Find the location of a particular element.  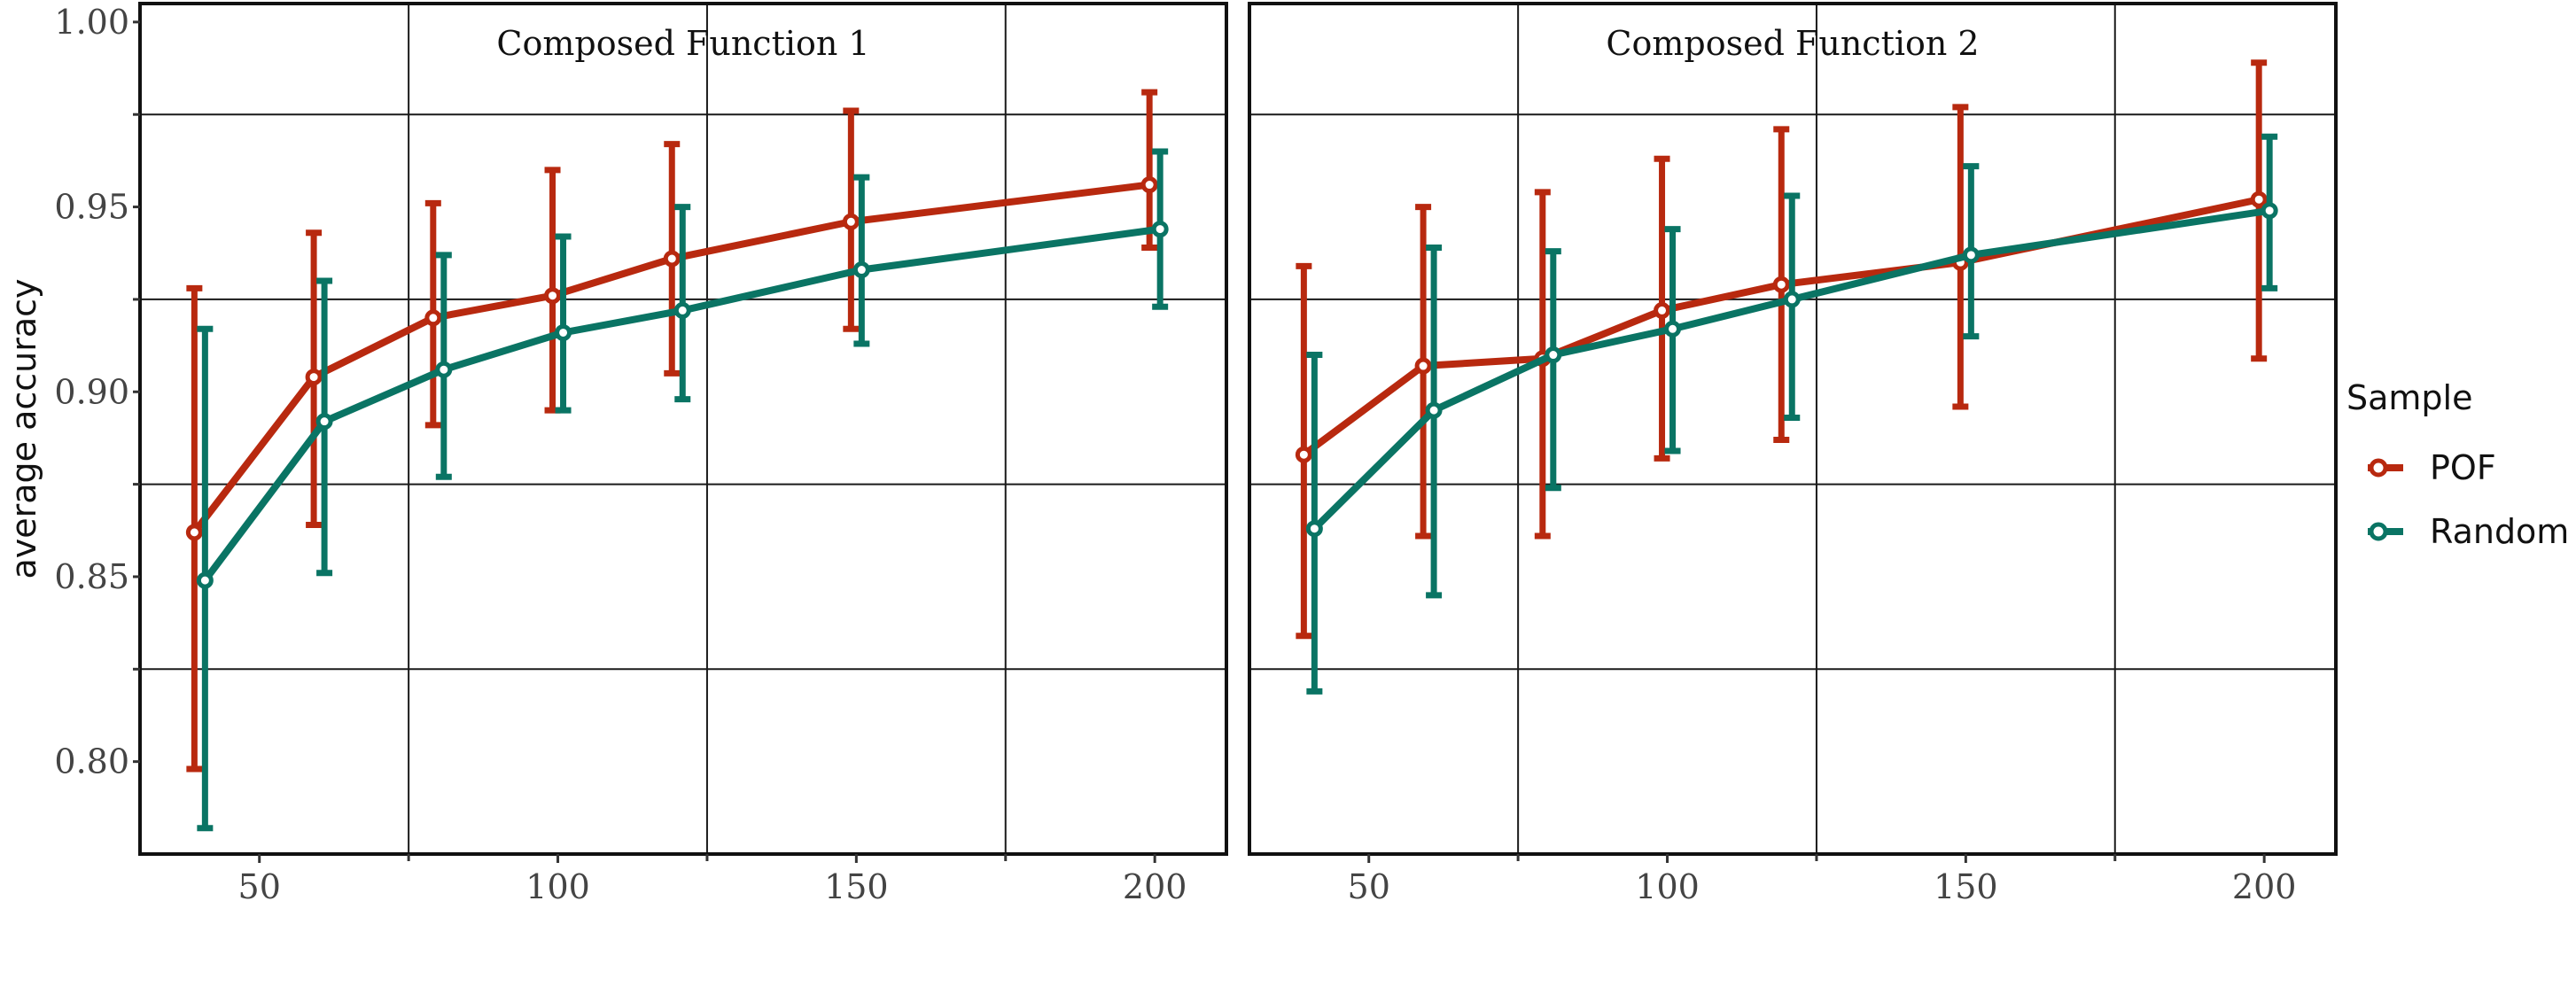

legend: Sample POF Random is located at coordinates (2457, 465).